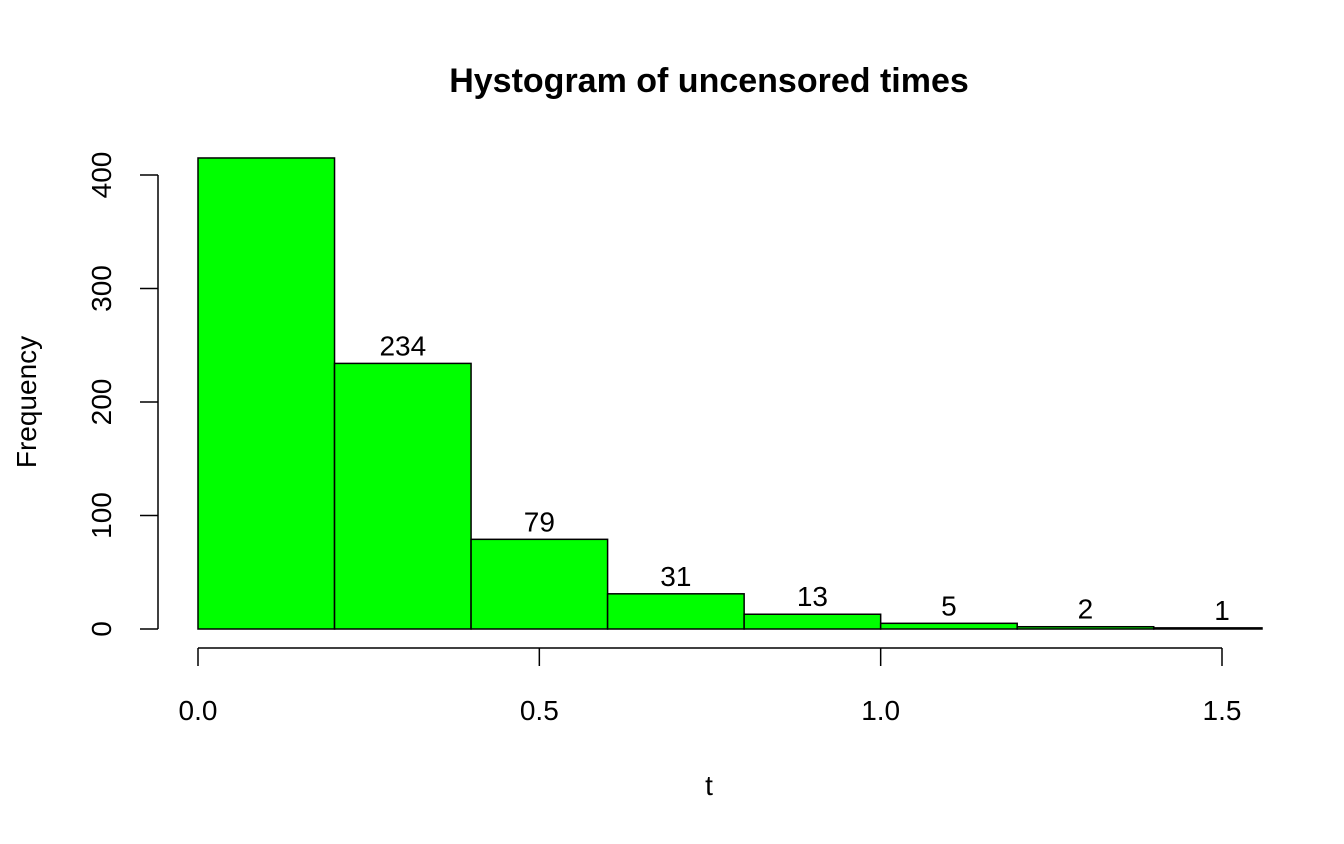 Image resolution: width=1344 pixels, height=844 pixels. What do you see at coordinates (812, 596) in the screenshot?
I see `bar-value-label: 13` at bounding box center [812, 596].